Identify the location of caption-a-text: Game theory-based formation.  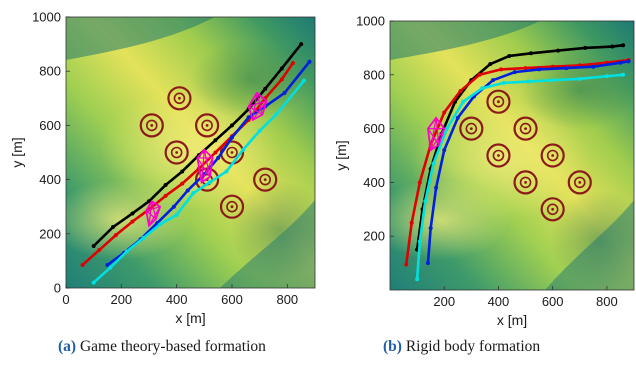
(172, 346).